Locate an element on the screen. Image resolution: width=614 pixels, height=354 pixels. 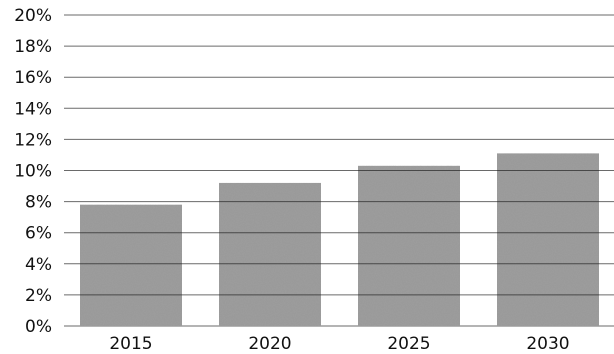
y-tick-label: 12% is located at coordinates (33, 140).